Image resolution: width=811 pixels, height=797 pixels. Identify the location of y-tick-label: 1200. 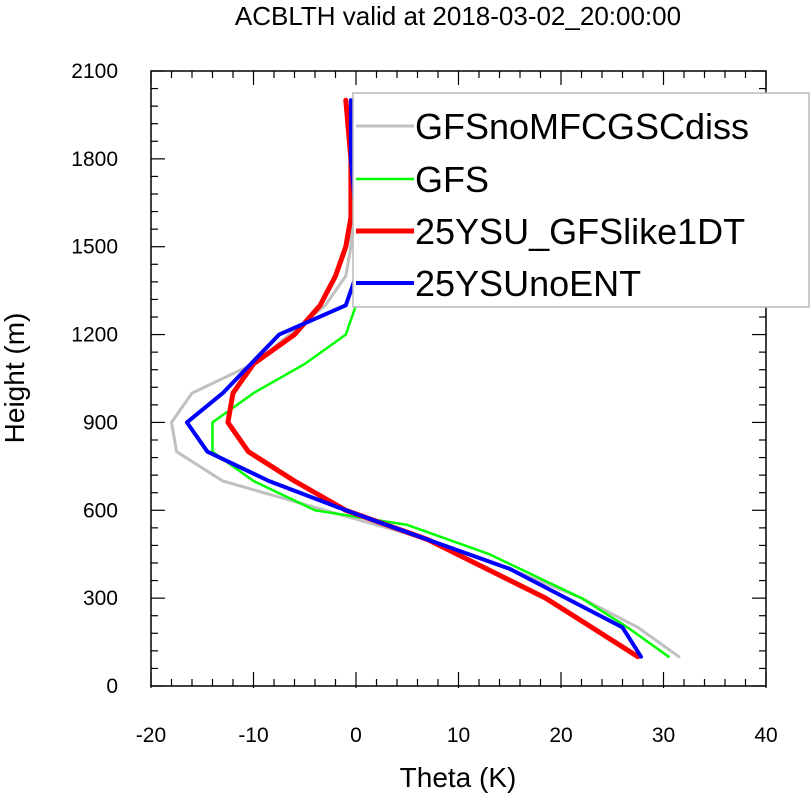
(94, 335).